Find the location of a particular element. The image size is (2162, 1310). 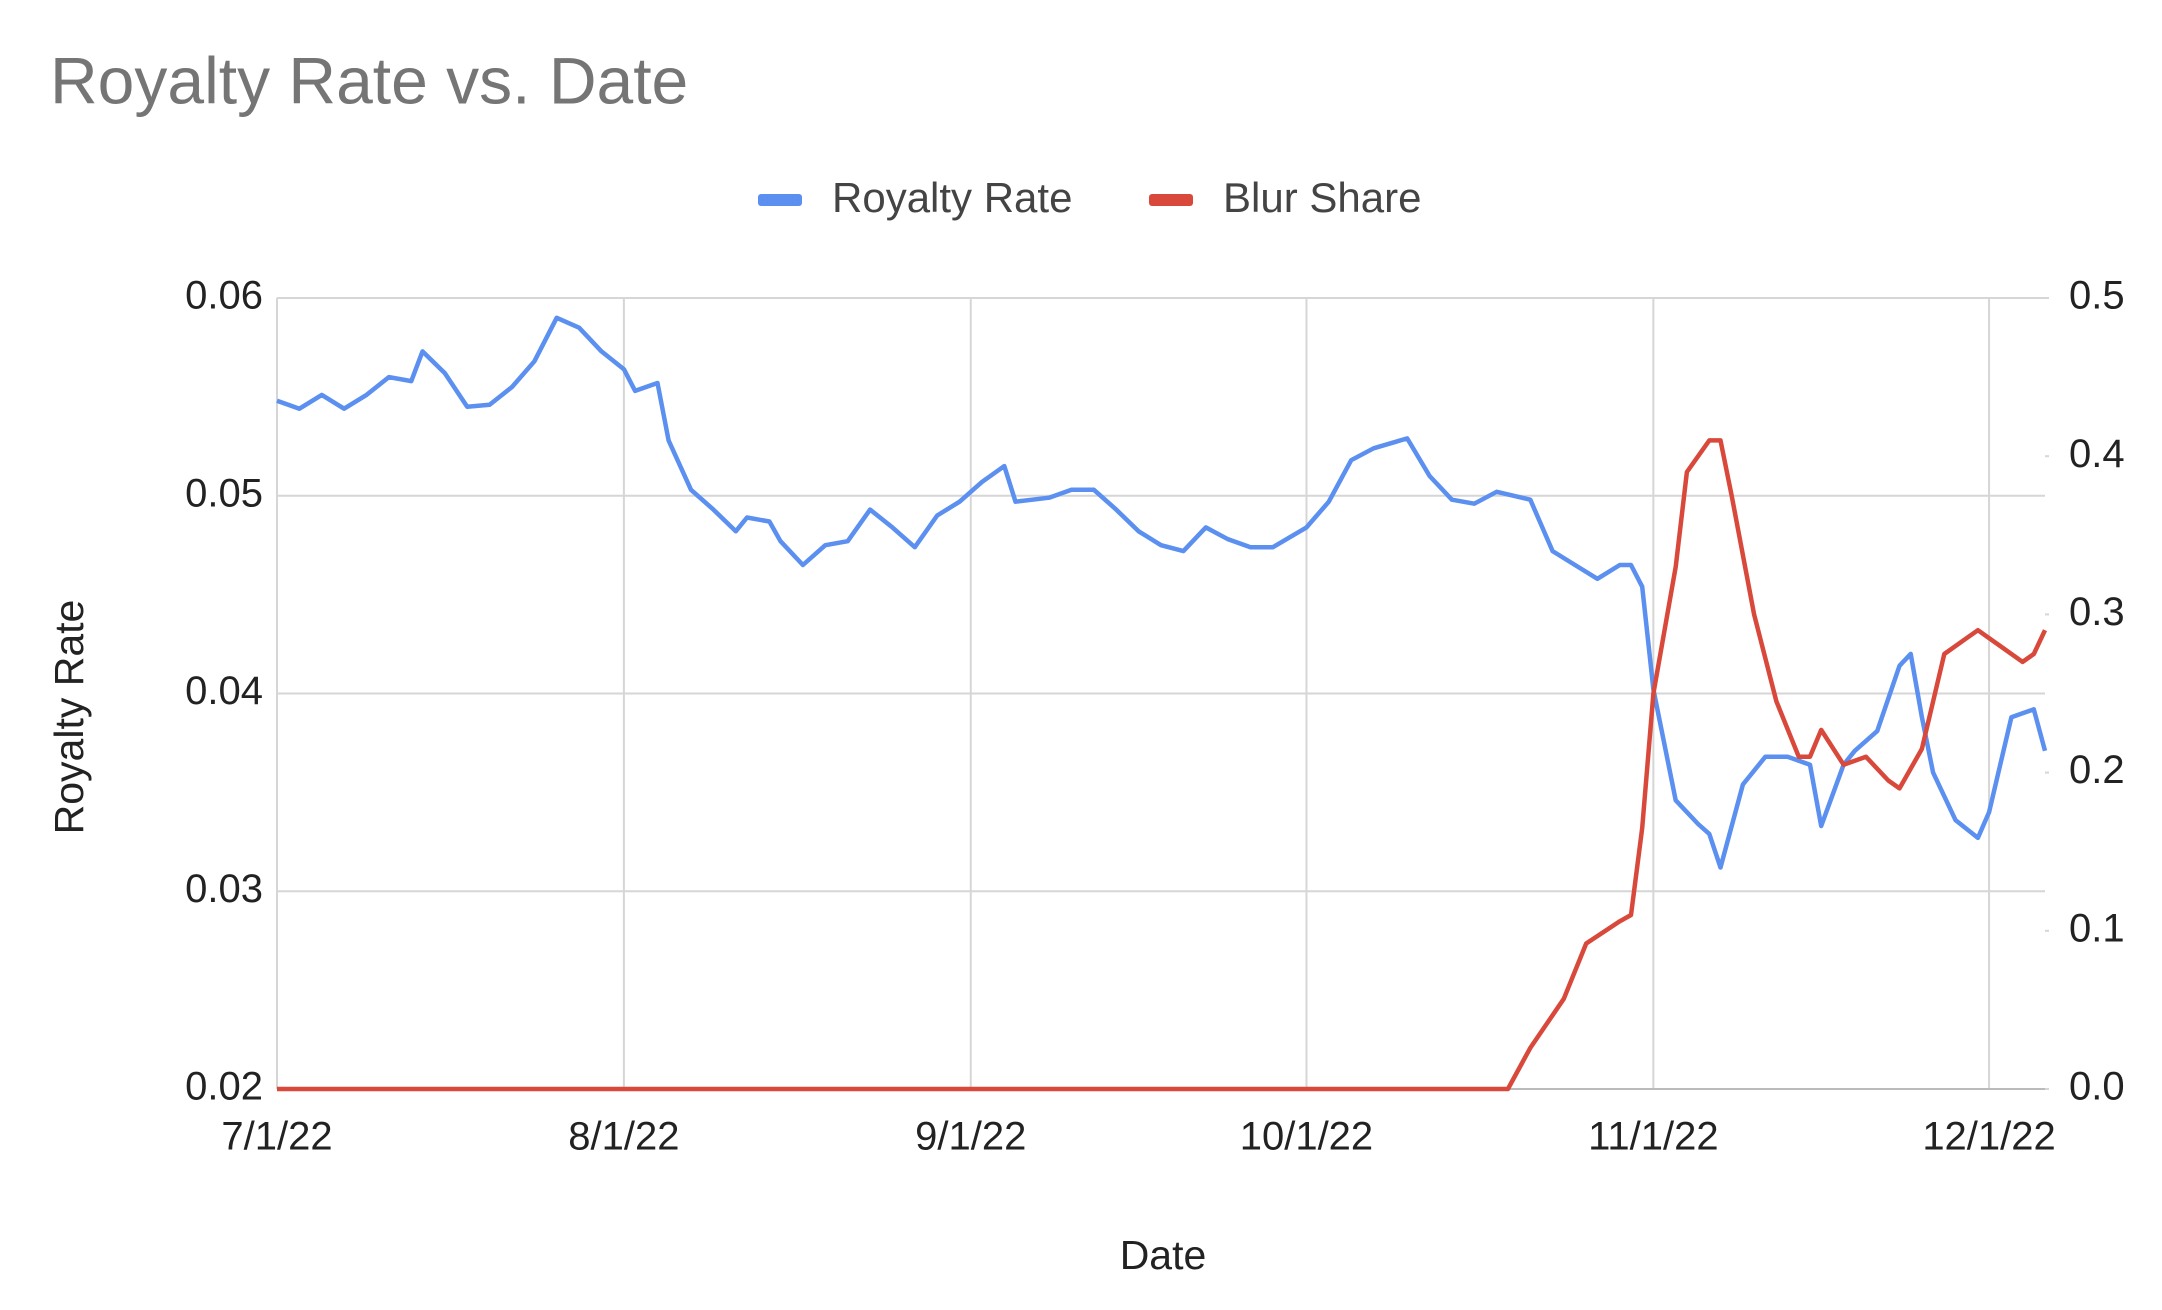

x-tick-label: 10/1/22 is located at coordinates (1306, 1137).